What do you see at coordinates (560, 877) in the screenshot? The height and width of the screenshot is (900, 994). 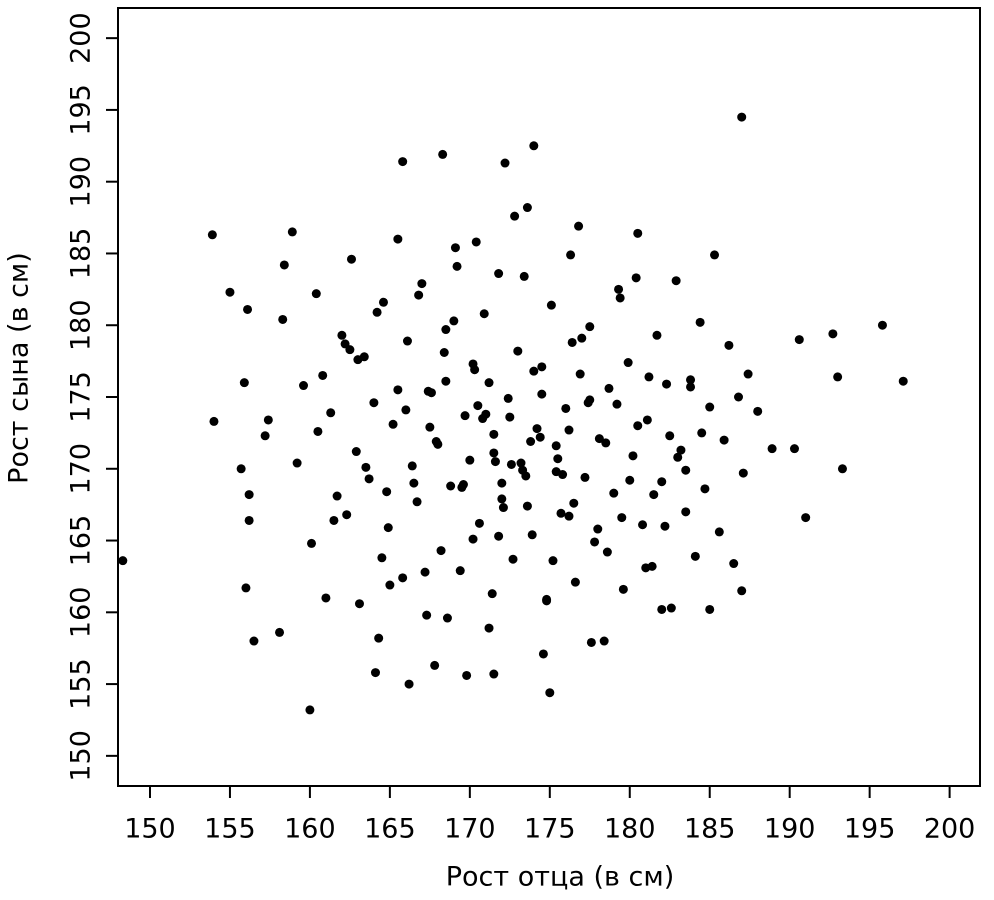 I see `x-axis-label: Рост отца (в см)` at bounding box center [560, 877].